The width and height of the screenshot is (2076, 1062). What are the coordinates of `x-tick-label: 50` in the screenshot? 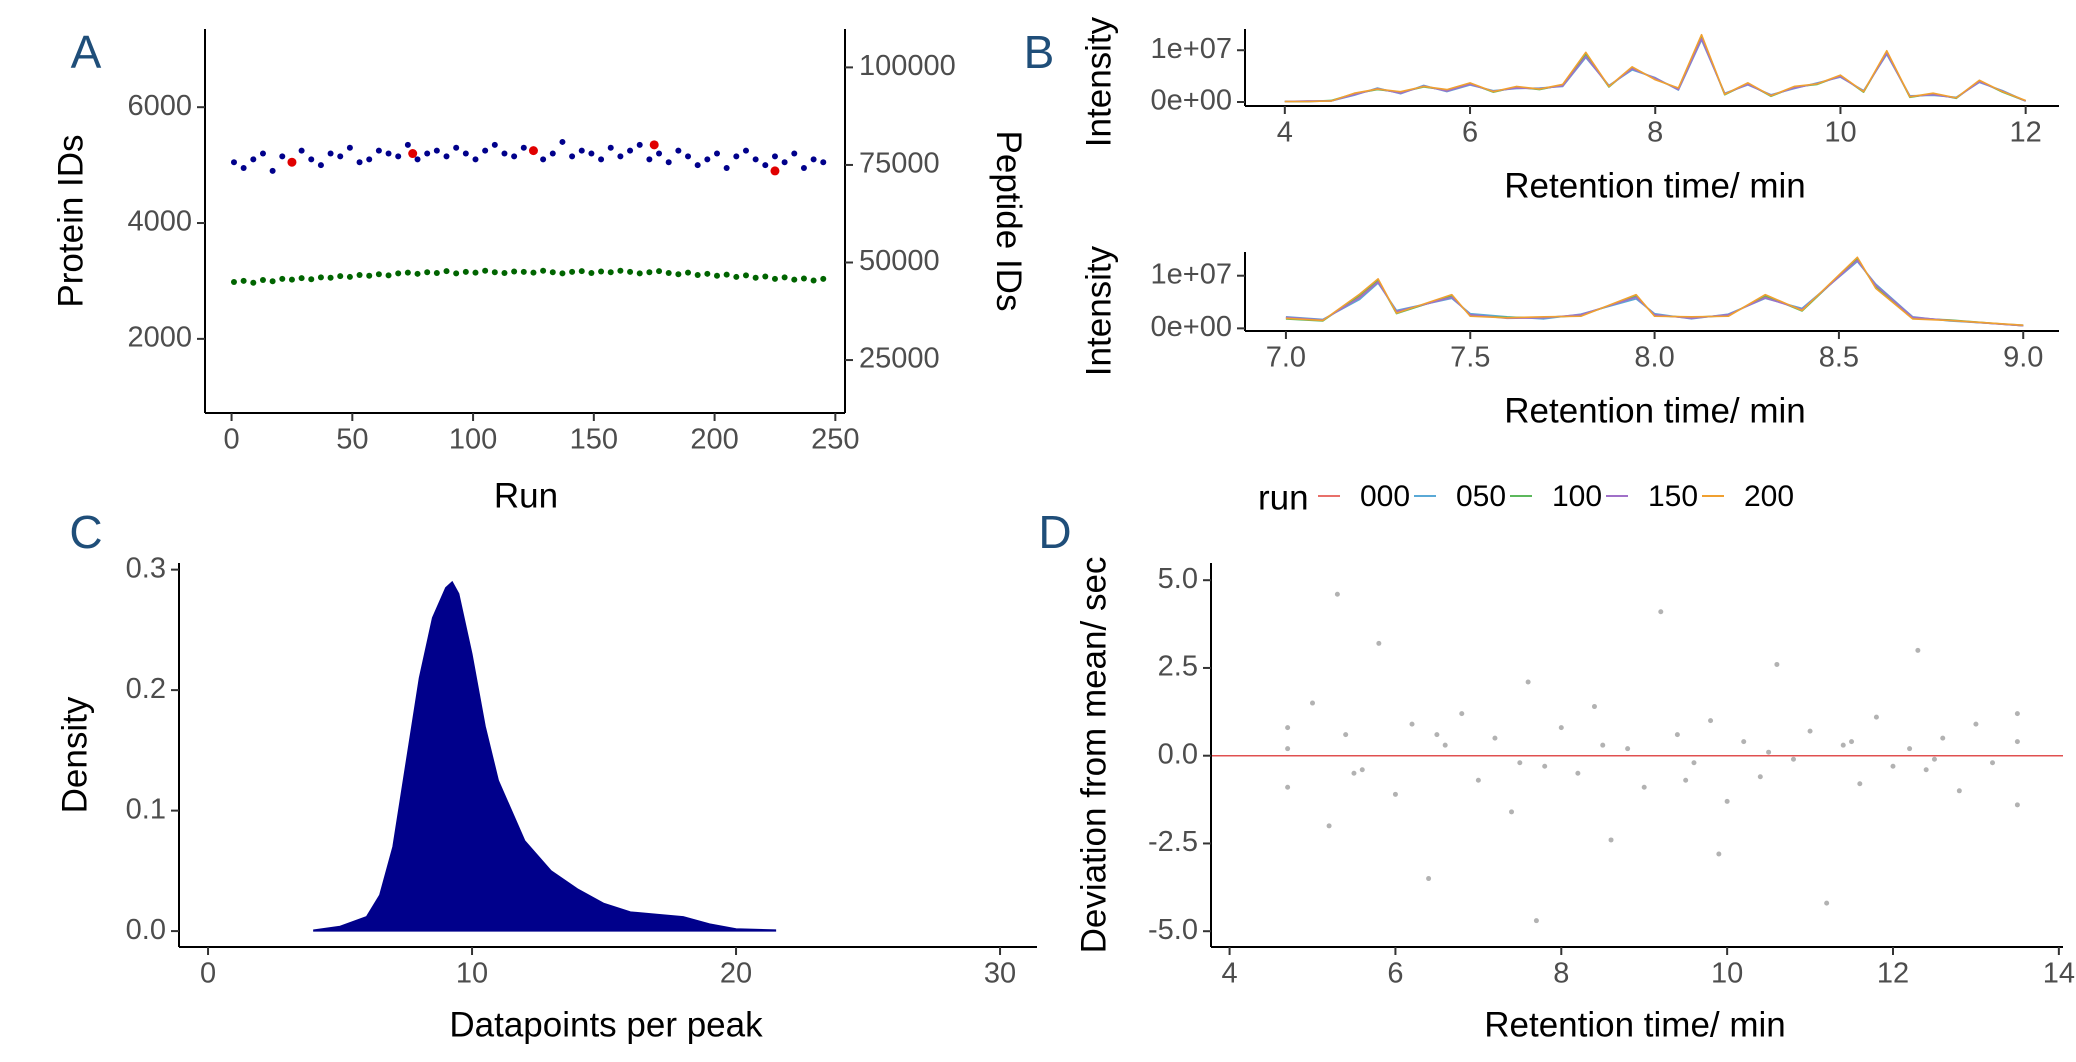 It's located at (352, 440).